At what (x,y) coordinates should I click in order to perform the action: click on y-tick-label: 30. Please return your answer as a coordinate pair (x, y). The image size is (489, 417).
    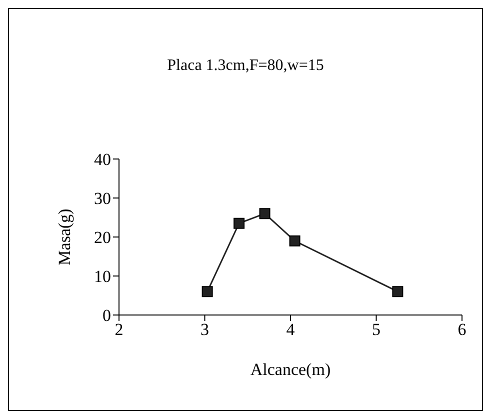
    Looking at the image, I should click on (102, 198).